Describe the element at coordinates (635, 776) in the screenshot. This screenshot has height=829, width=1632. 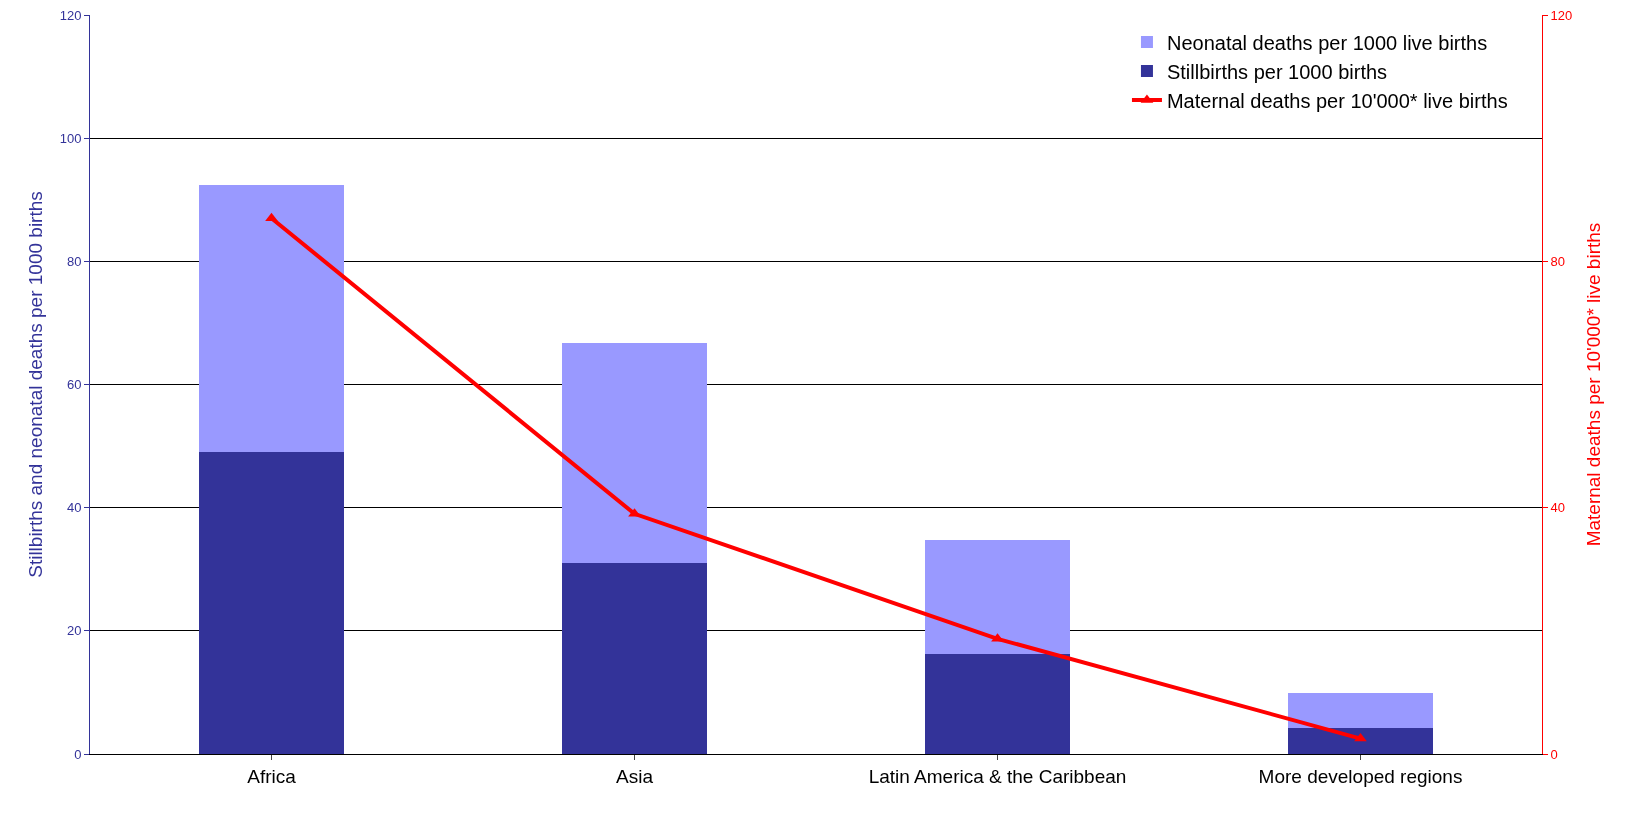
I see `x-tick-label: Asia` at that location.